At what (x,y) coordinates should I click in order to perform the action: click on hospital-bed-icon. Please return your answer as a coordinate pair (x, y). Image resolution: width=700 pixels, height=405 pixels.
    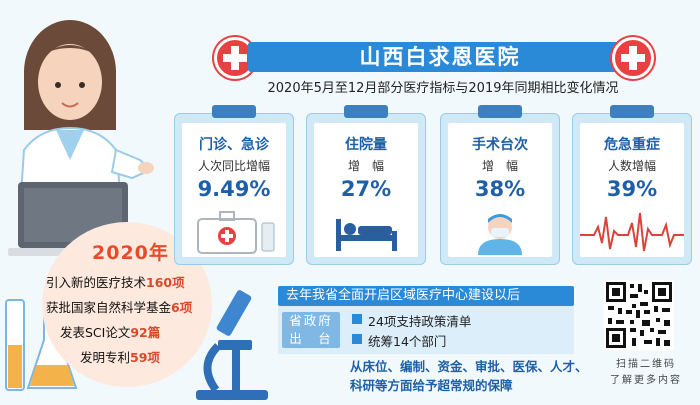
    Looking at the image, I should click on (366, 235).